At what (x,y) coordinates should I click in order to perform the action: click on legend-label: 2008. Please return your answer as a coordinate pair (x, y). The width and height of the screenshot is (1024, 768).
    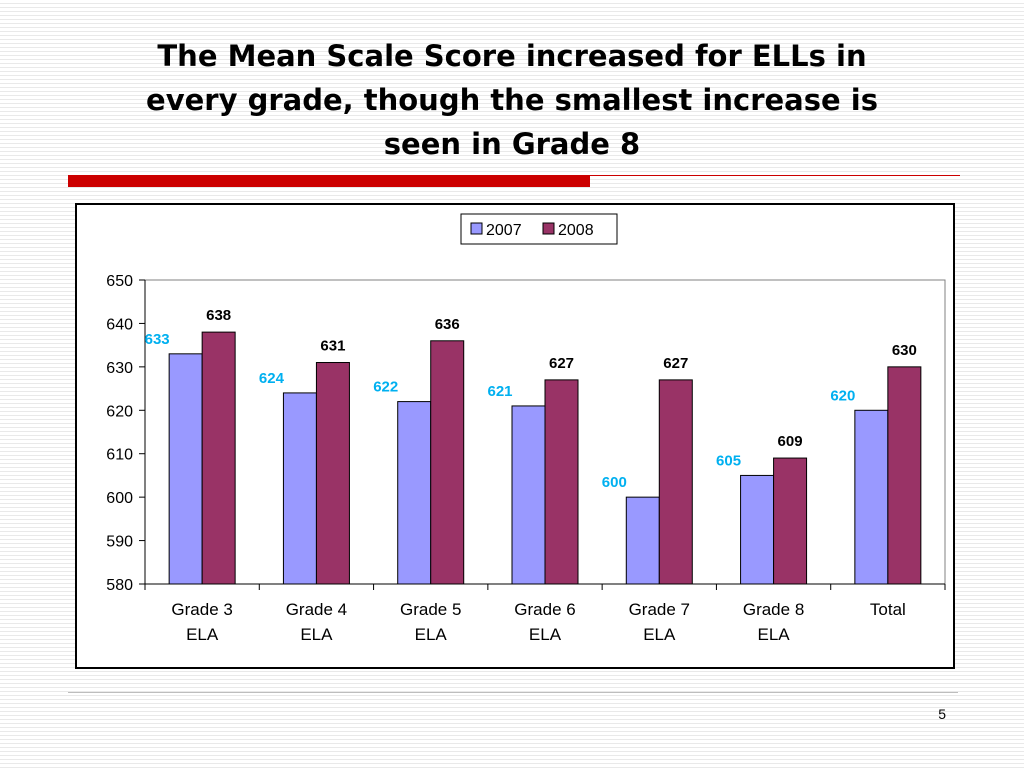
    Looking at the image, I should click on (576, 230).